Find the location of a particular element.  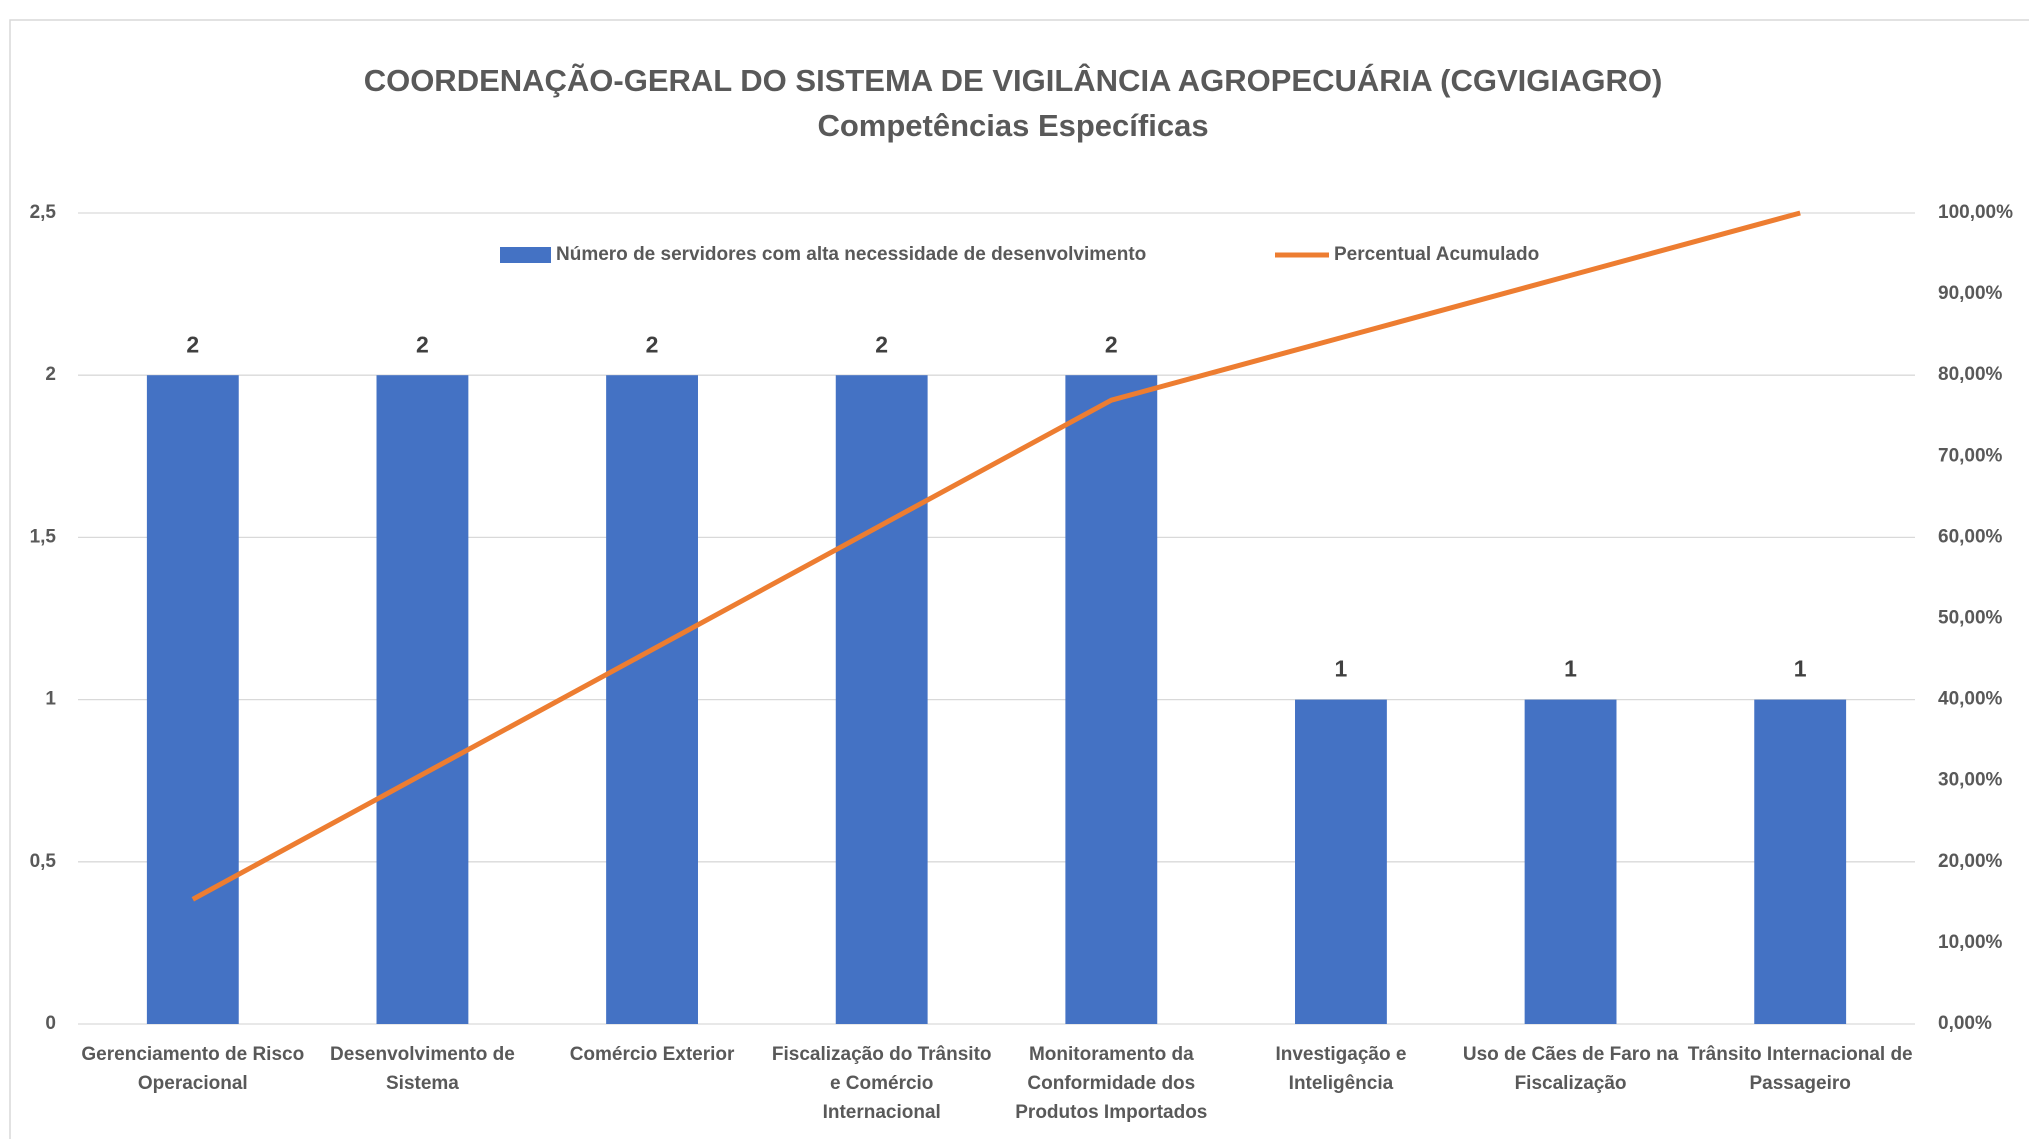

x-tick-line: Desenvolvimento de is located at coordinates (422, 1054).